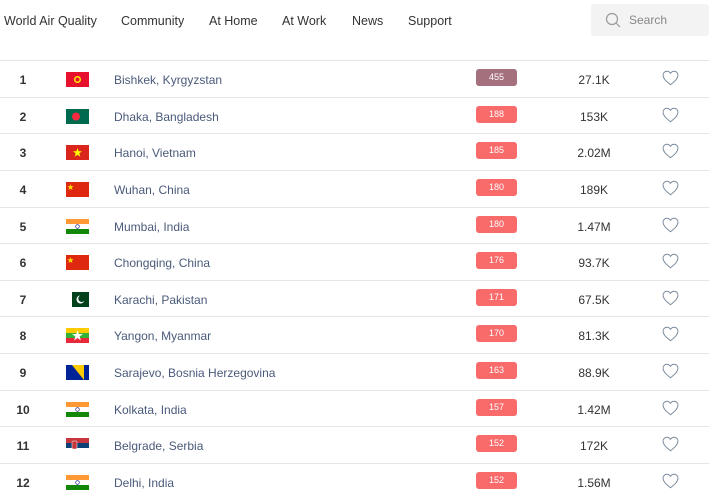  Describe the element at coordinates (163, 336) in the screenshot. I see `city-link: Yangon, Myanmar` at that location.